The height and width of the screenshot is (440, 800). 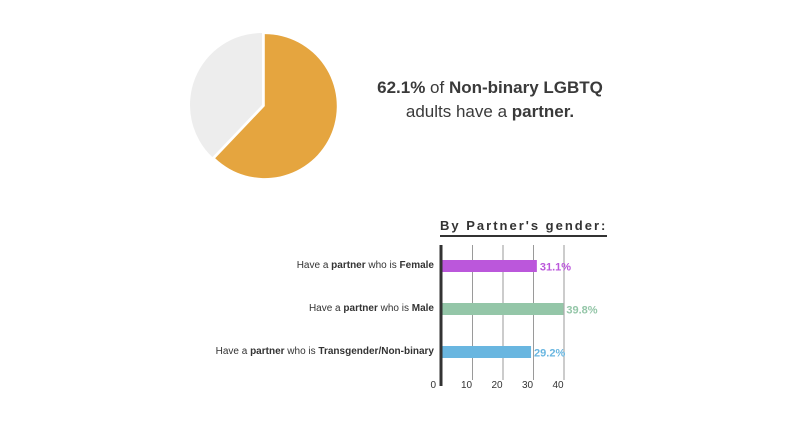 I want to click on bar-label-female-pre: Have a, so click(x=314, y=265).